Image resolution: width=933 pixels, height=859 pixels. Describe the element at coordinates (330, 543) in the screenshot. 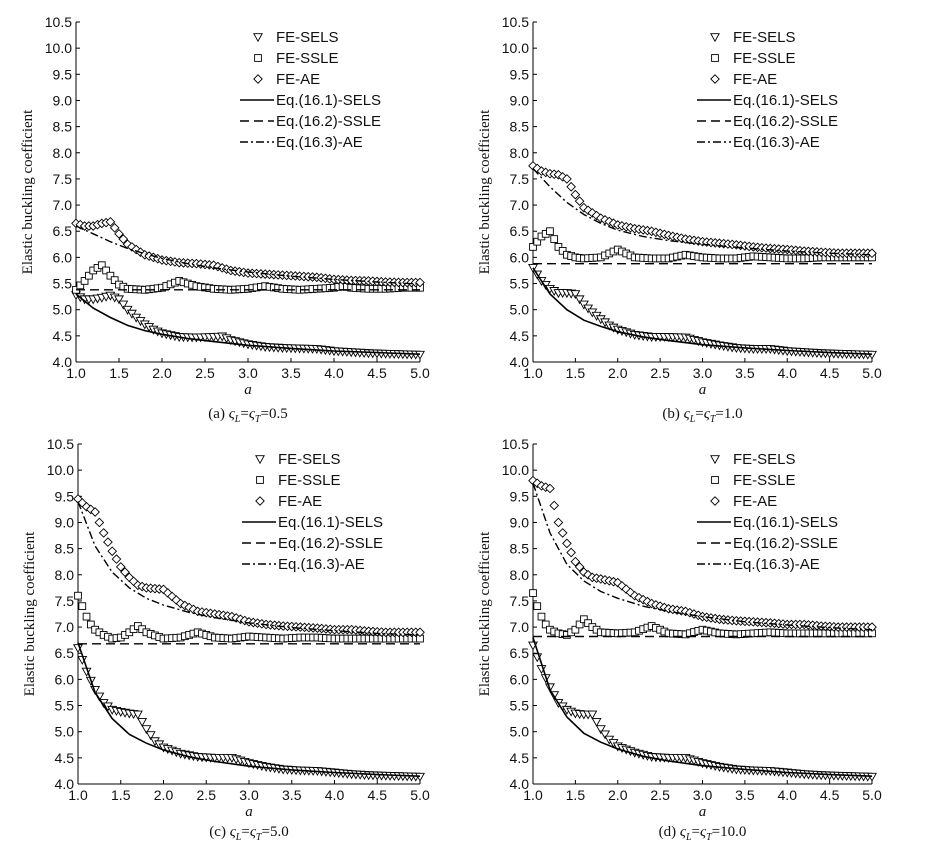

I see `legend-label: Eq.(16.2)-SSLE` at that location.